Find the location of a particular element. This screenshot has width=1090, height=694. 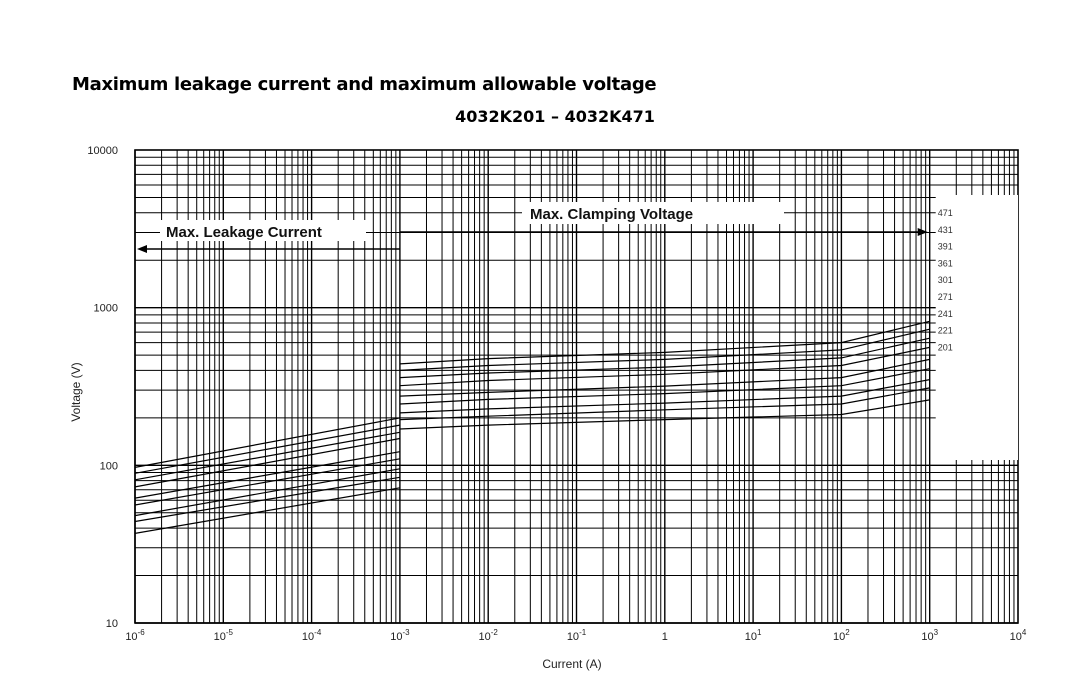

x-tick-label: 10³ is located at coordinates (929, 635).